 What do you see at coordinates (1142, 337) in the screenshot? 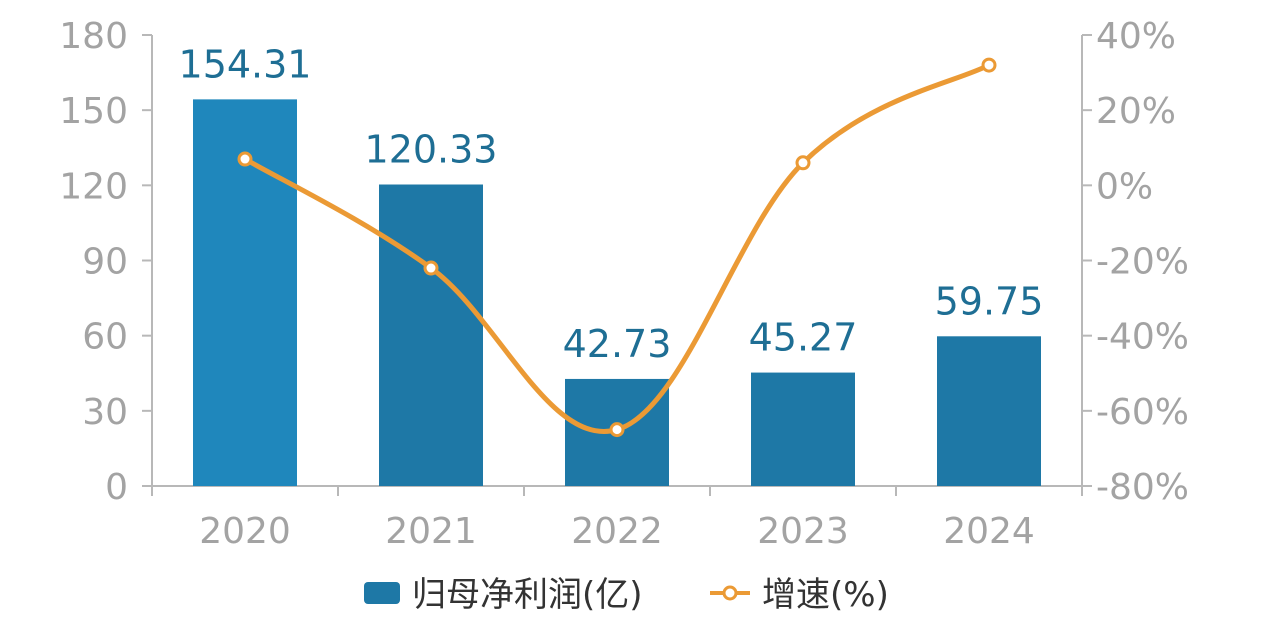
I see `right-axis-tick-label: -40%` at bounding box center [1142, 337].